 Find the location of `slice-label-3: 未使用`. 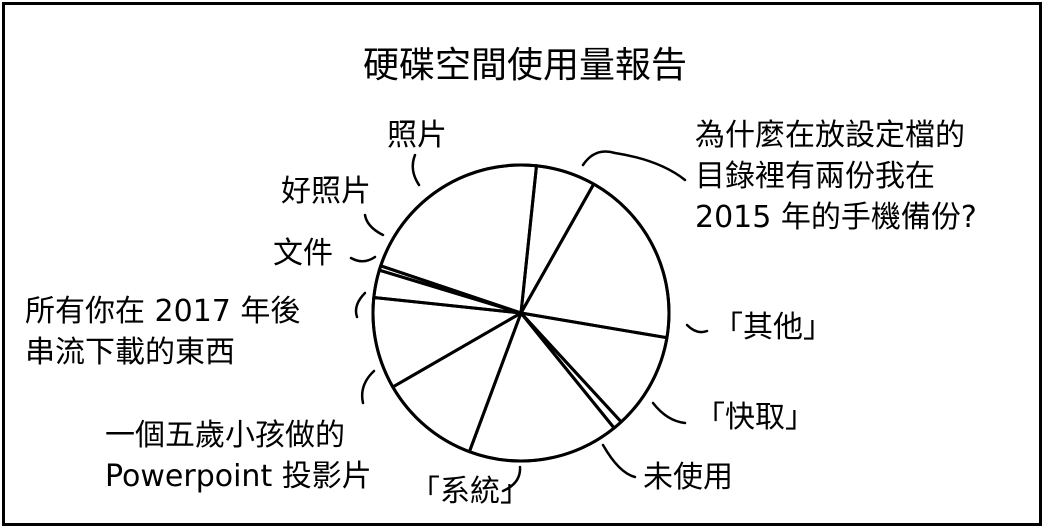

slice-label-3: 未使用 is located at coordinates (688, 477).